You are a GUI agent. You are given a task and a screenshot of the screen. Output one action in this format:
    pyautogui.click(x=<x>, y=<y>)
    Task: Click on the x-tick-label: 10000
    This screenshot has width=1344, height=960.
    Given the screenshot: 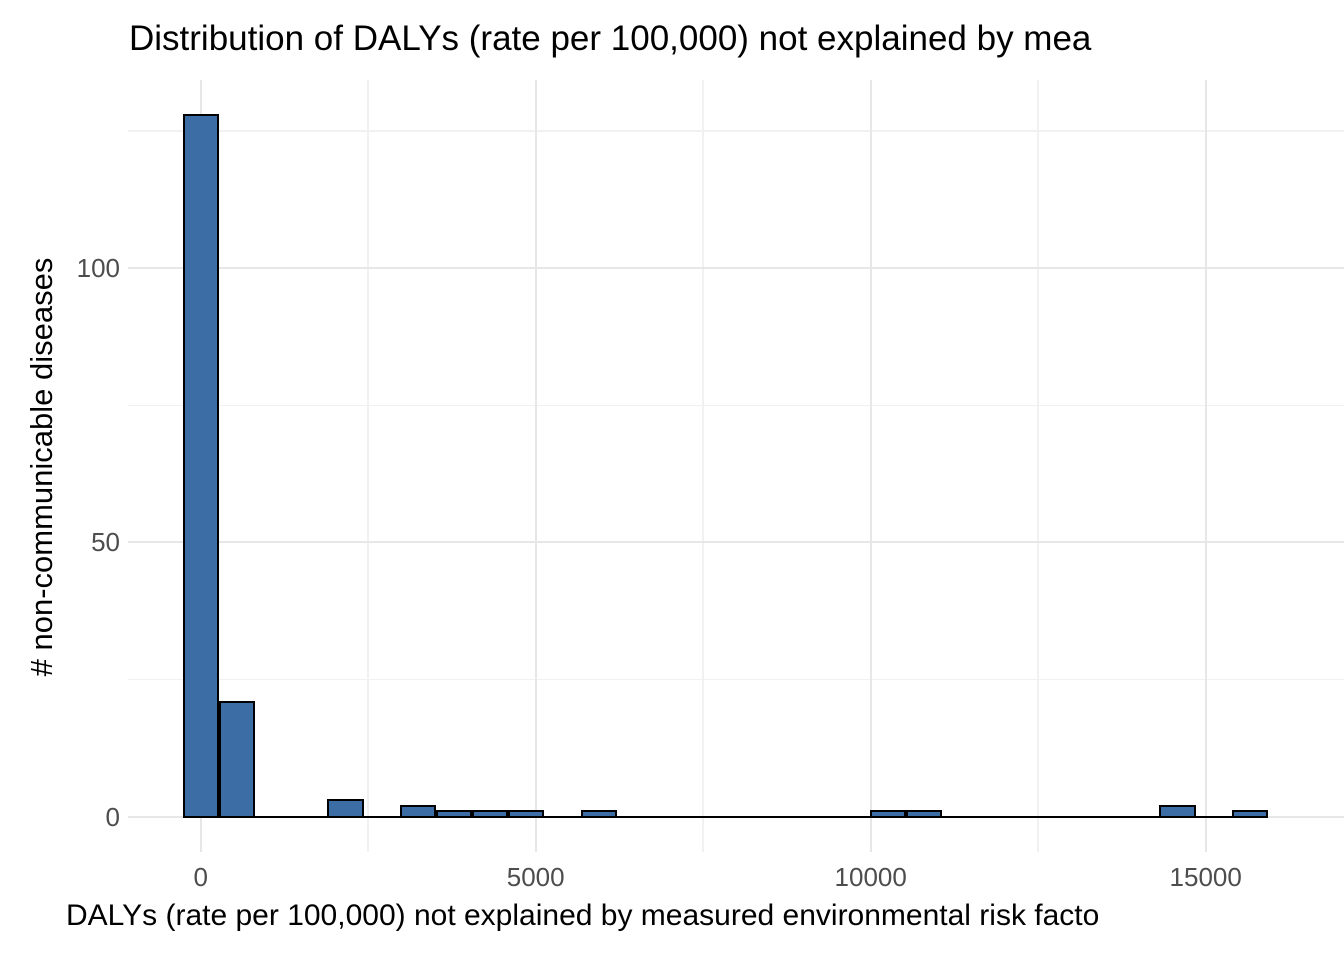 What is the action you would take?
    pyautogui.click(x=870, y=877)
    